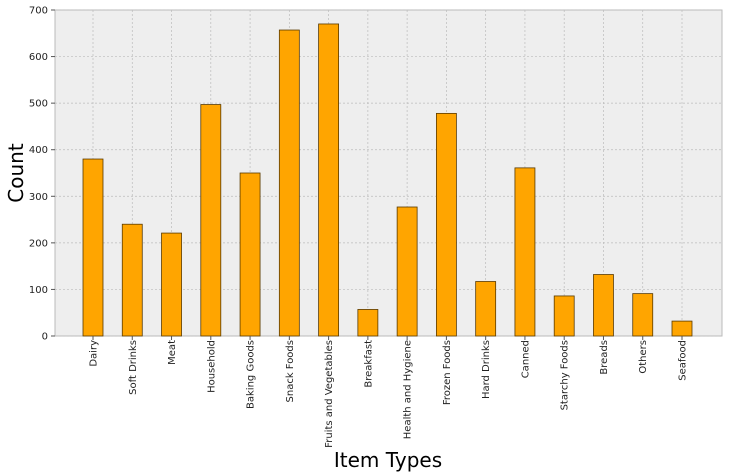  Describe the element at coordinates (447, 372) in the screenshot. I see `x-tick-label: Frozen Foods` at that location.